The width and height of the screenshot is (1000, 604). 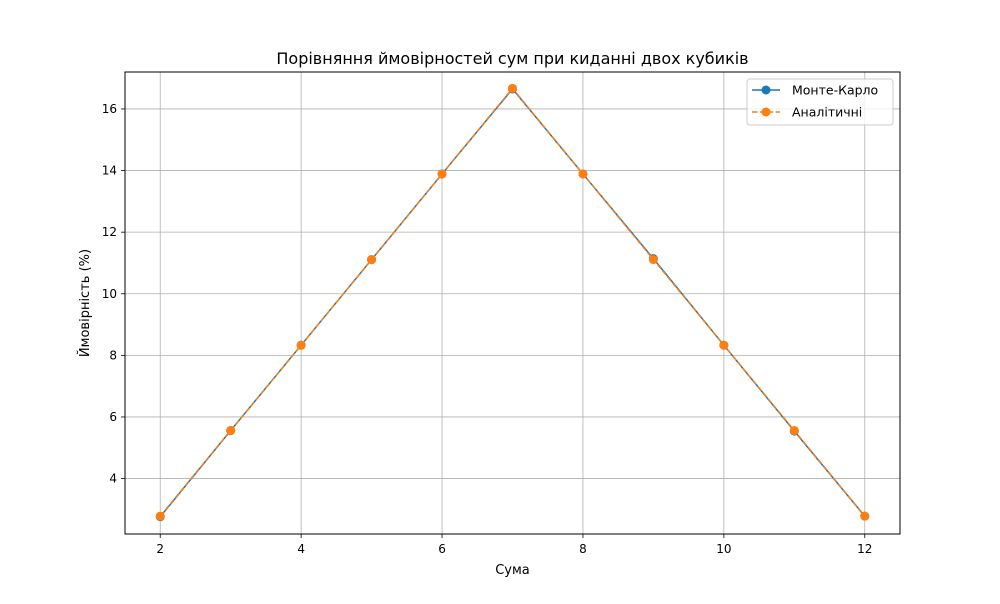 What do you see at coordinates (583, 549) in the screenshot?
I see `x-tick-label: 8` at bounding box center [583, 549].